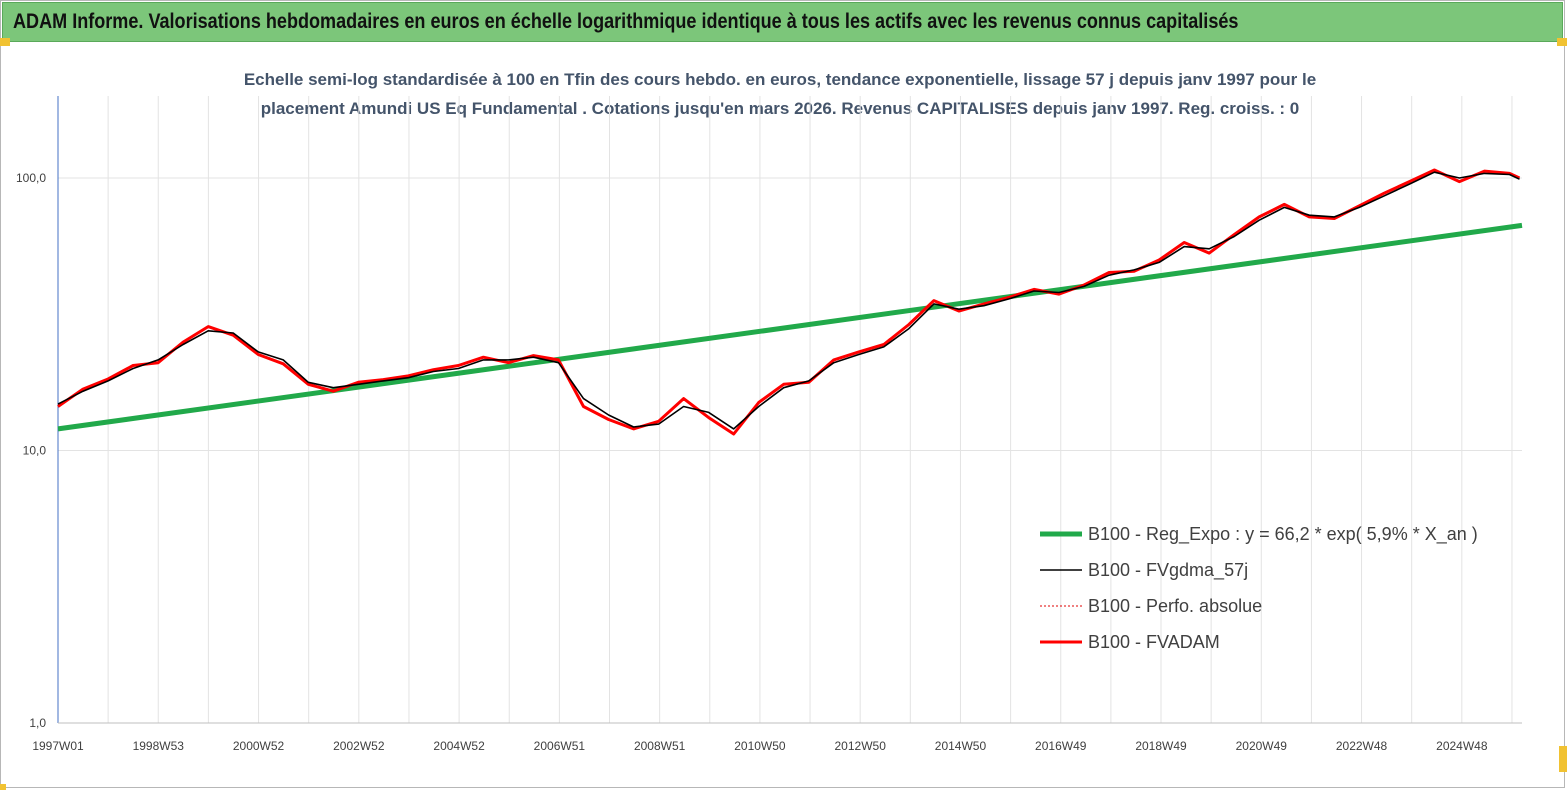  What do you see at coordinates (1168, 570) in the screenshot?
I see `legend-label: B100 - FVgdma_57j` at bounding box center [1168, 570].